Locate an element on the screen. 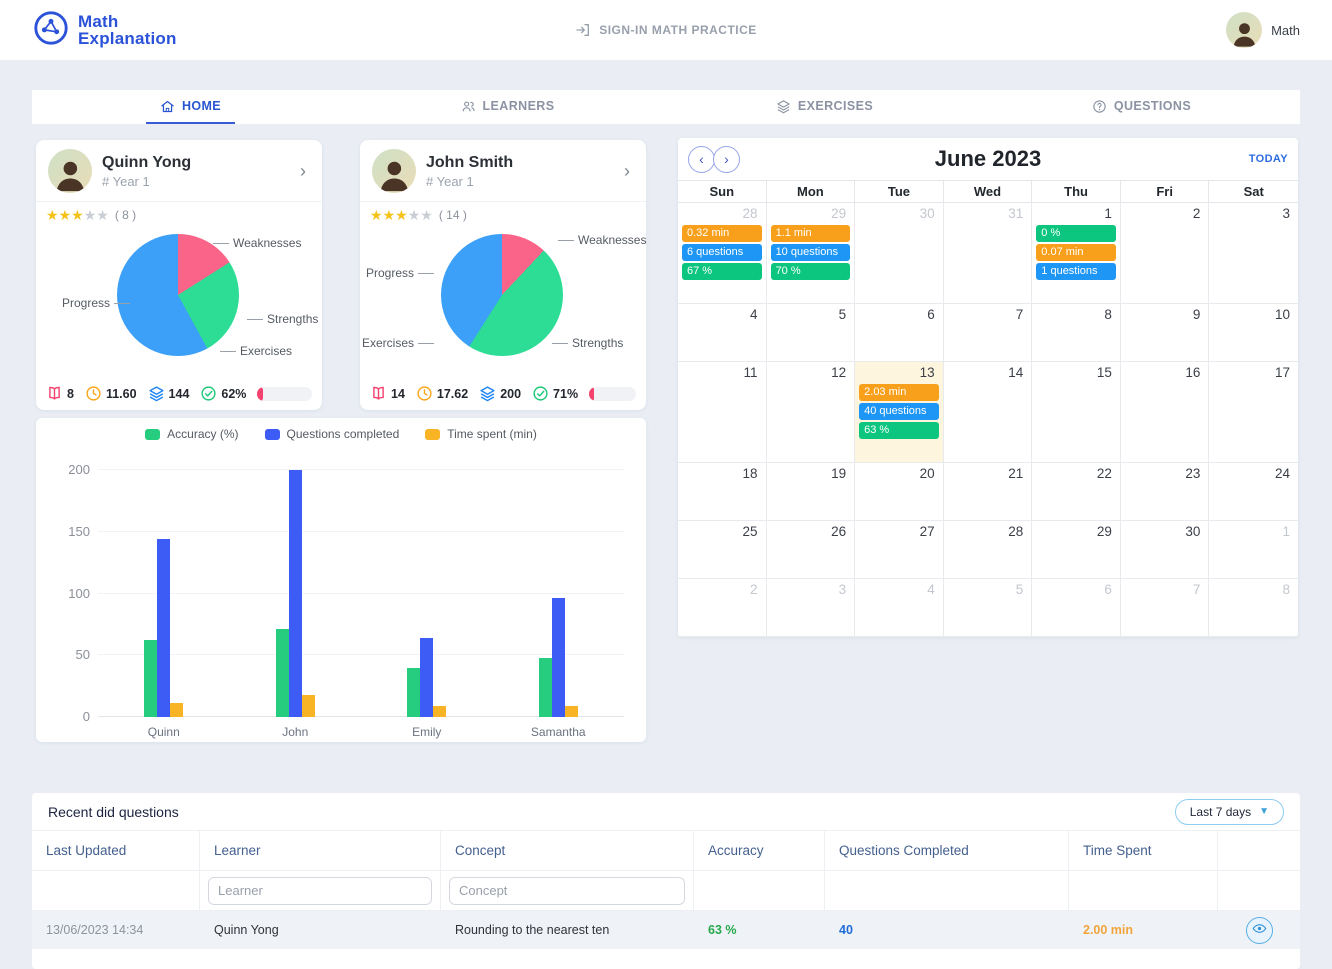 Image resolution: width=1332 pixels, height=969 pixels. calendar-day-1: 1 0 % 0.07 min 1 questions is located at coordinates (1076, 253).